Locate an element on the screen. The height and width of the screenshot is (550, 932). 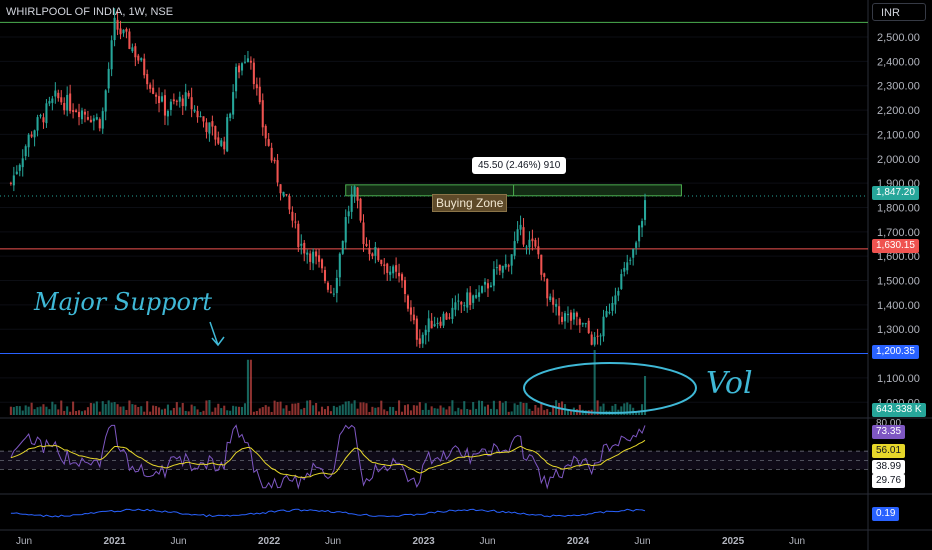
y-tick-label: 2,000.00 is located at coordinates (898, 160).